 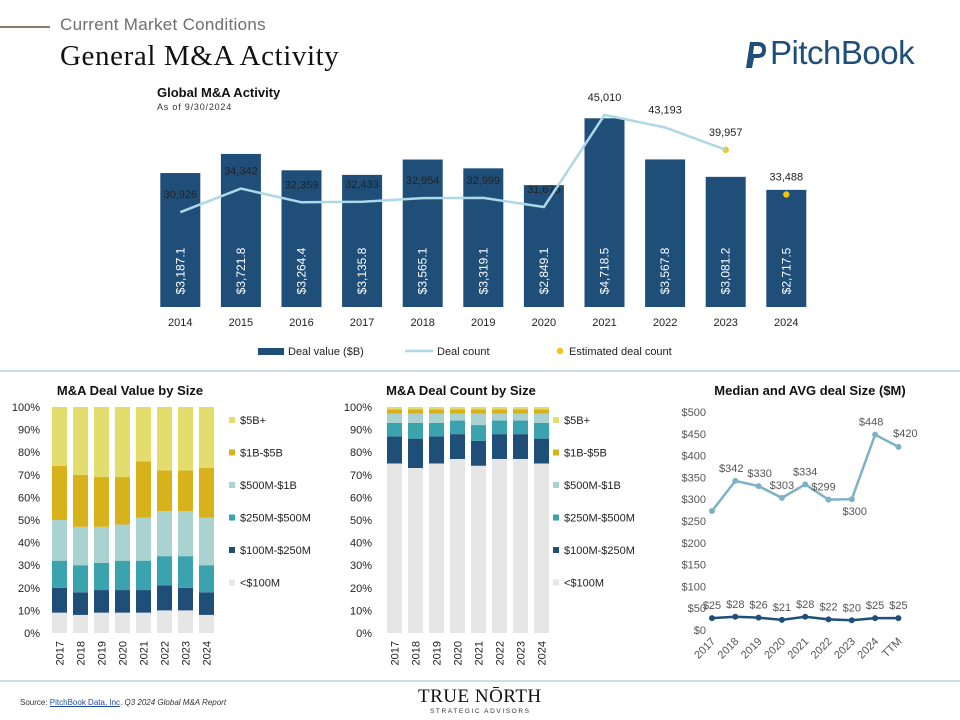 What do you see at coordinates (29, 544) in the screenshot?
I see `y-tick-label: 40%` at bounding box center [29, 544].